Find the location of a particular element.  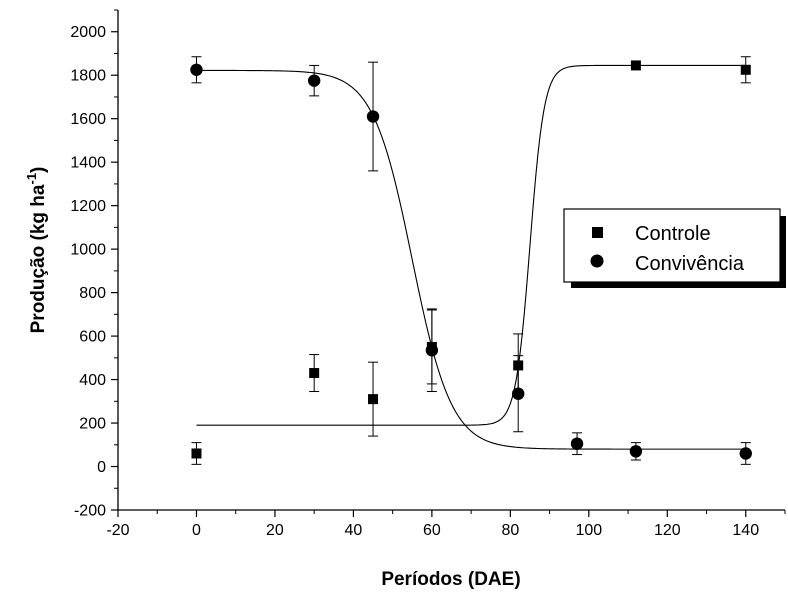

legend-label-convivencia: Convivência is located at coordinates (690, 264).